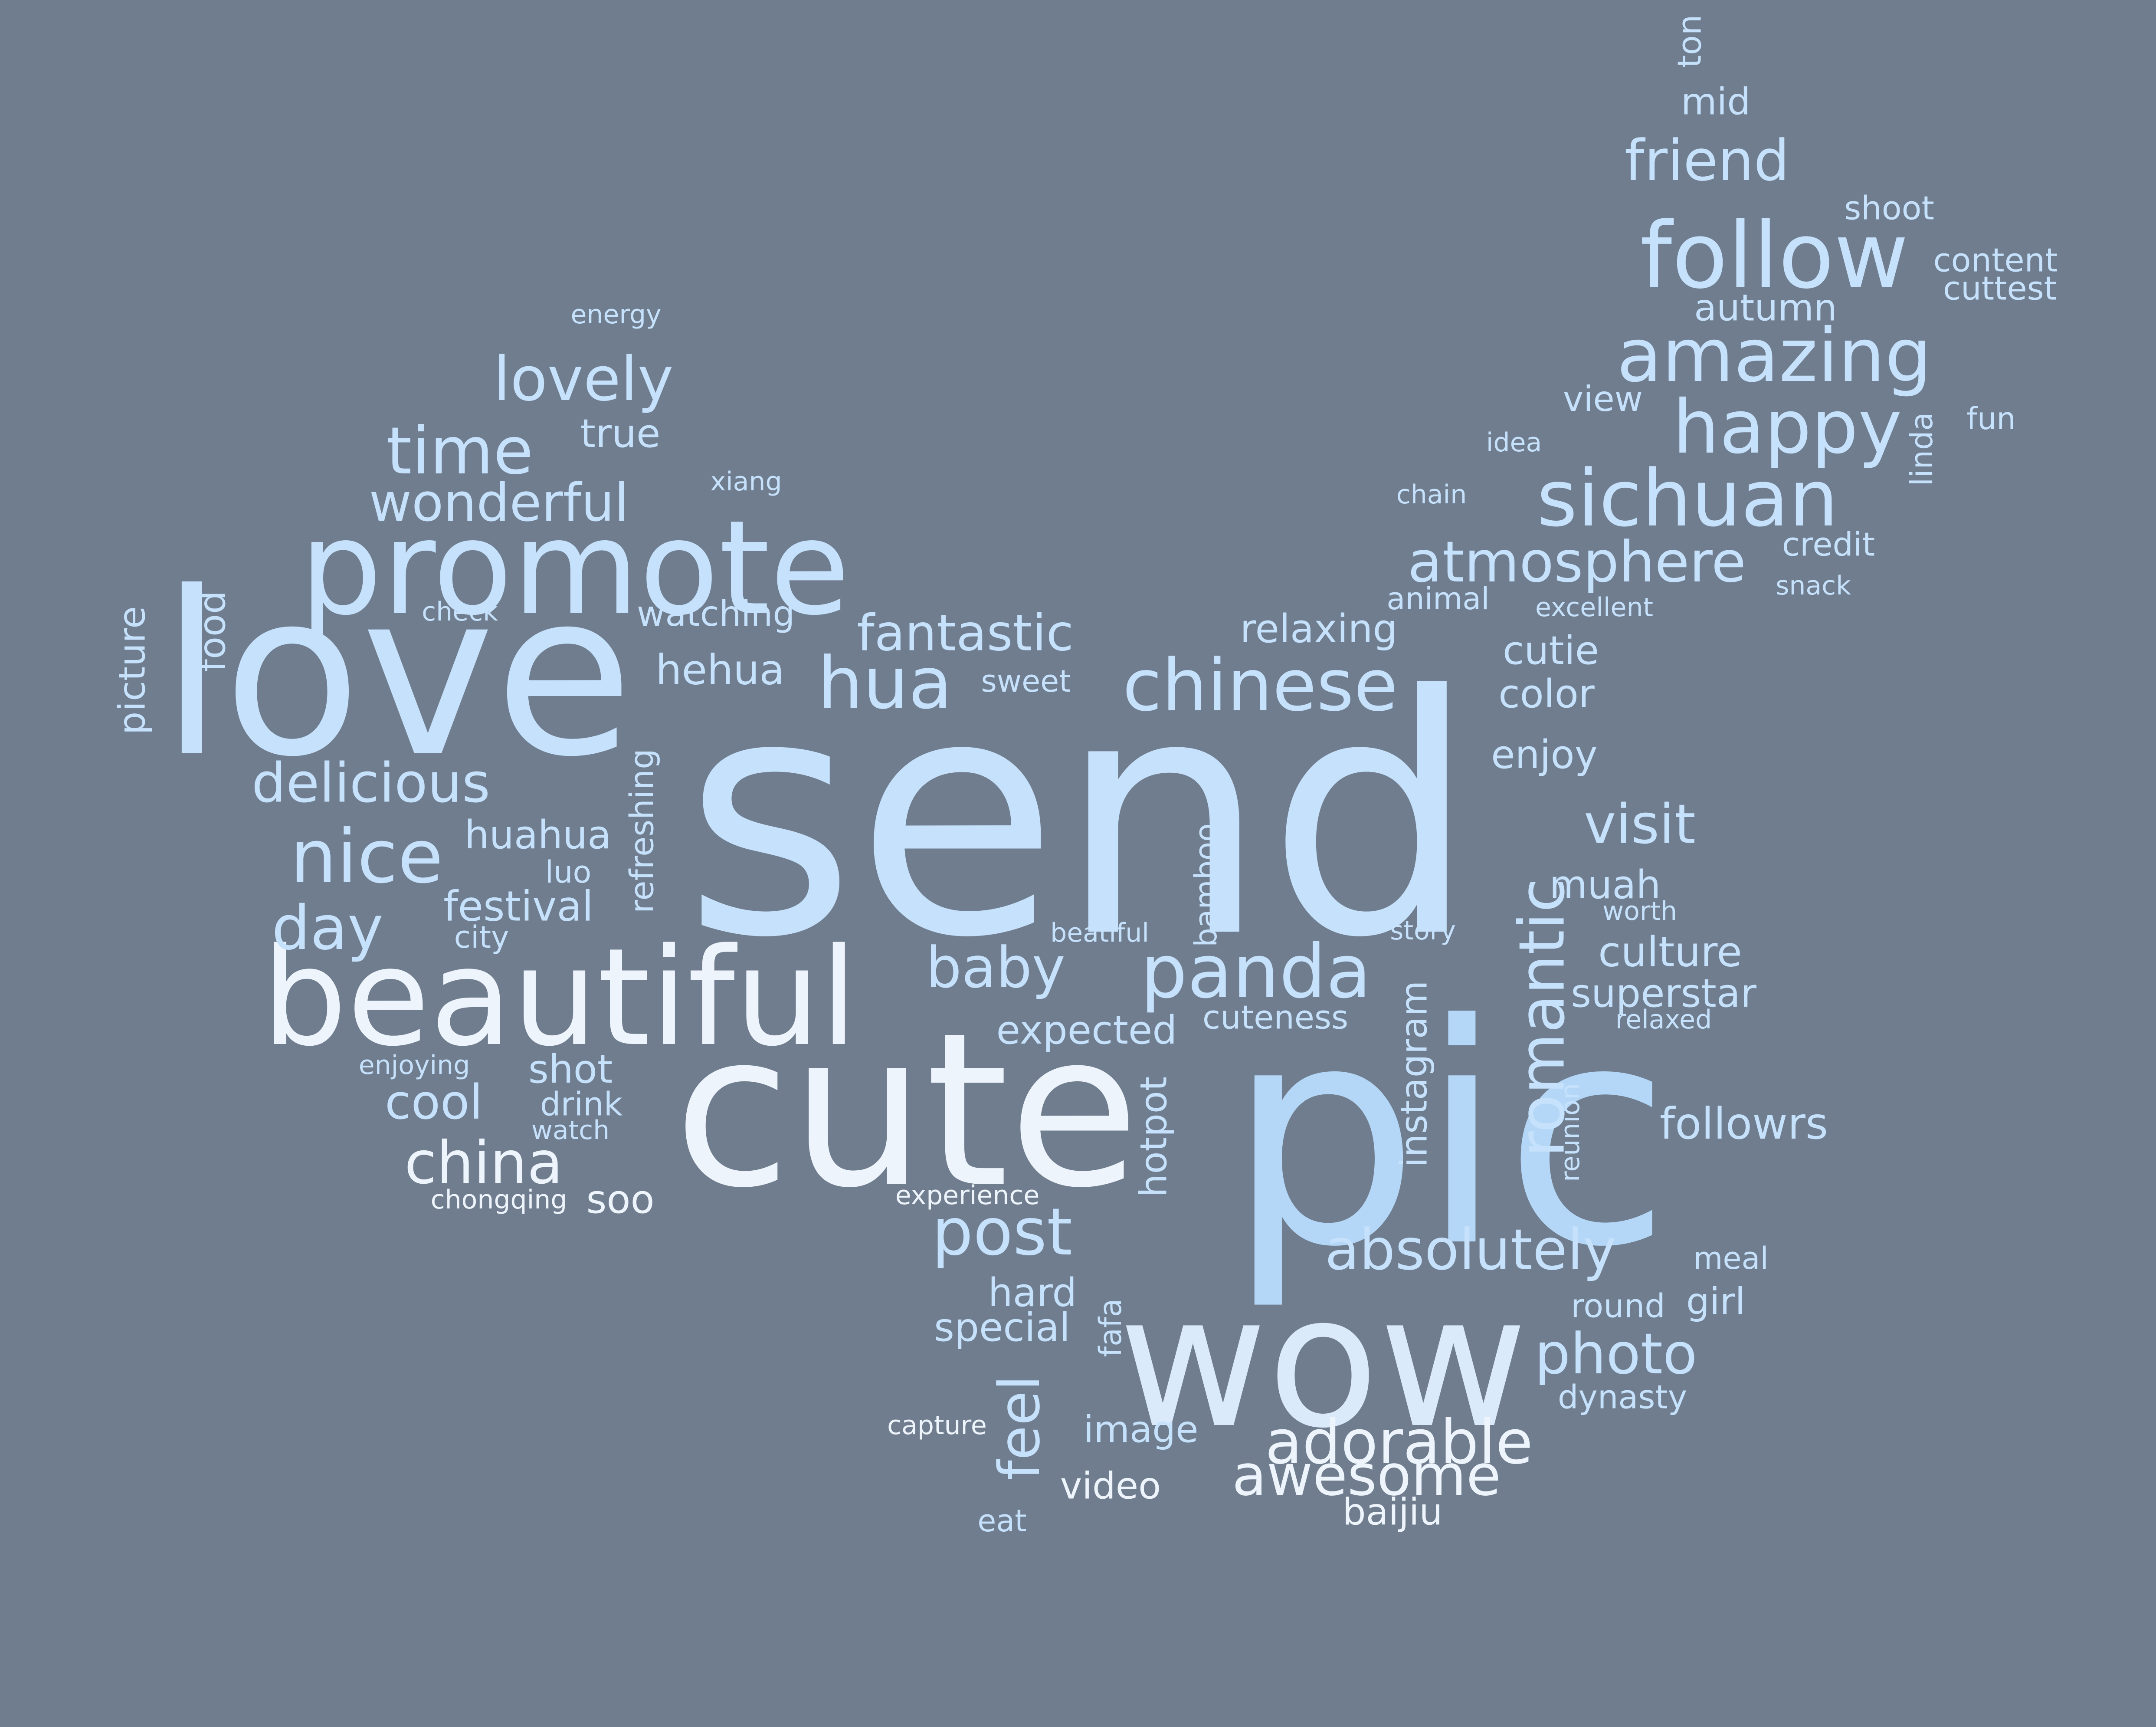  Describe the element at coordinates (1110, 1486) in the screenshot. I see `word-video: video` at that location.